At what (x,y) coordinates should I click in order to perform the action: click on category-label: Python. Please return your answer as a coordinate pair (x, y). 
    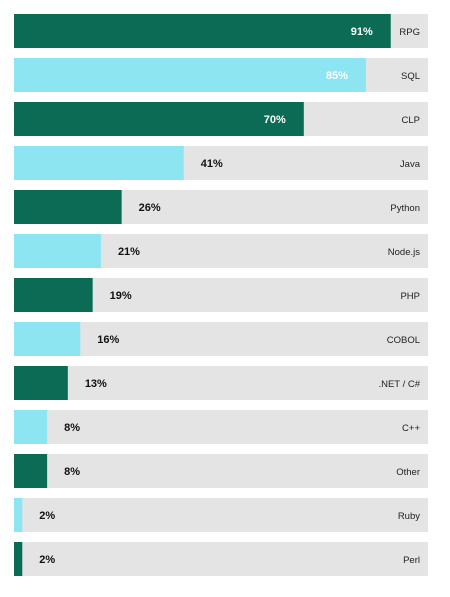
    Looking at the image, I should click on (405, 208).